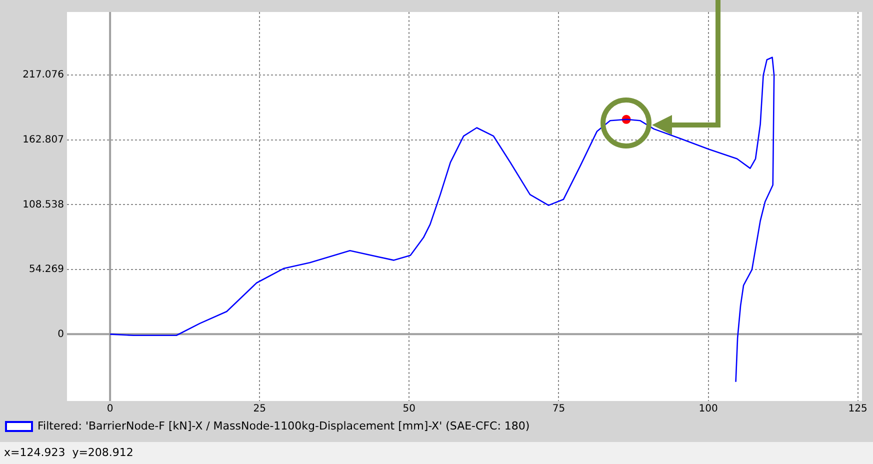 The image size is (873, 464). What do you see at coordinates (46, 270) in the screenshot?
I see `y-tick-label: 54.269` at bounding box center [46, 270].